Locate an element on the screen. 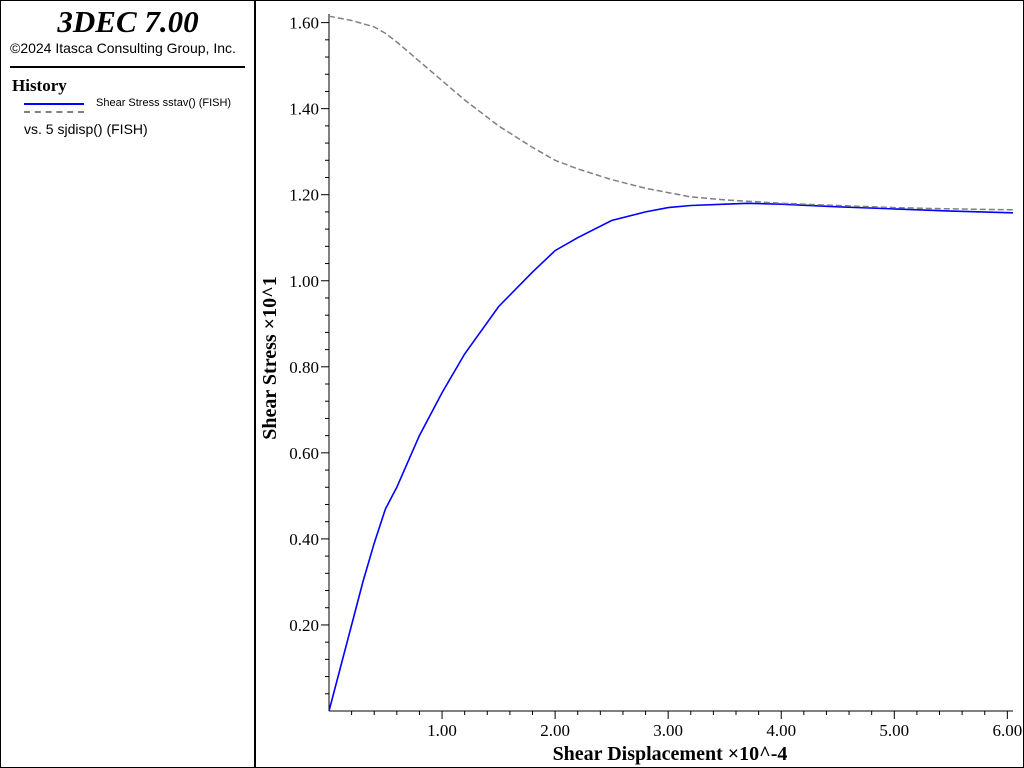 The image size is (1024, 768). y-tick-label: 1.60 is located at coordinates (304, 23).